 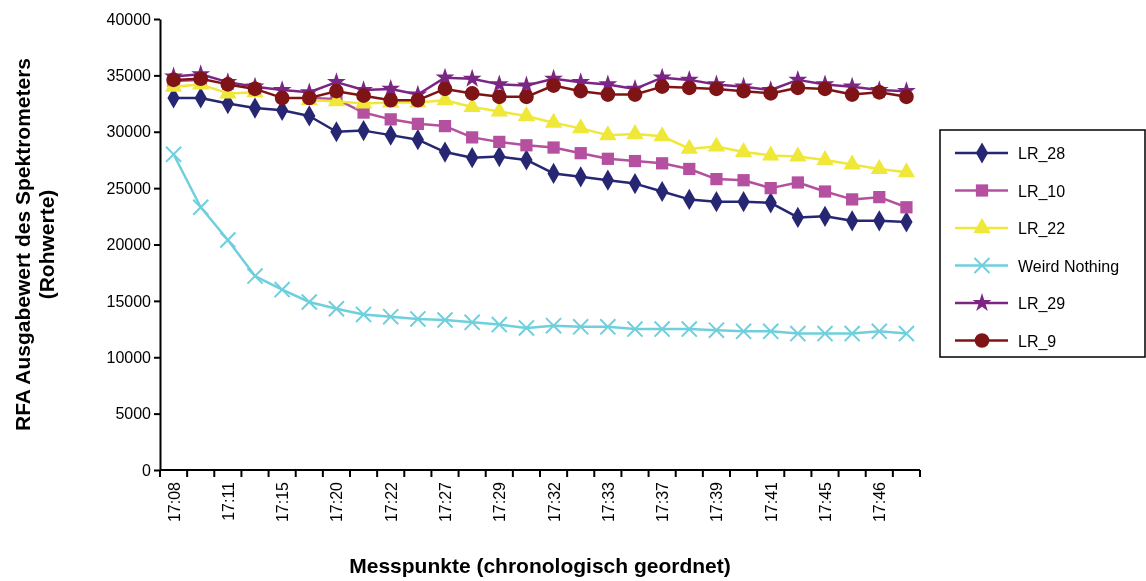 I want to click on x-tick-label: 17:33, so click(x=608, y=502).